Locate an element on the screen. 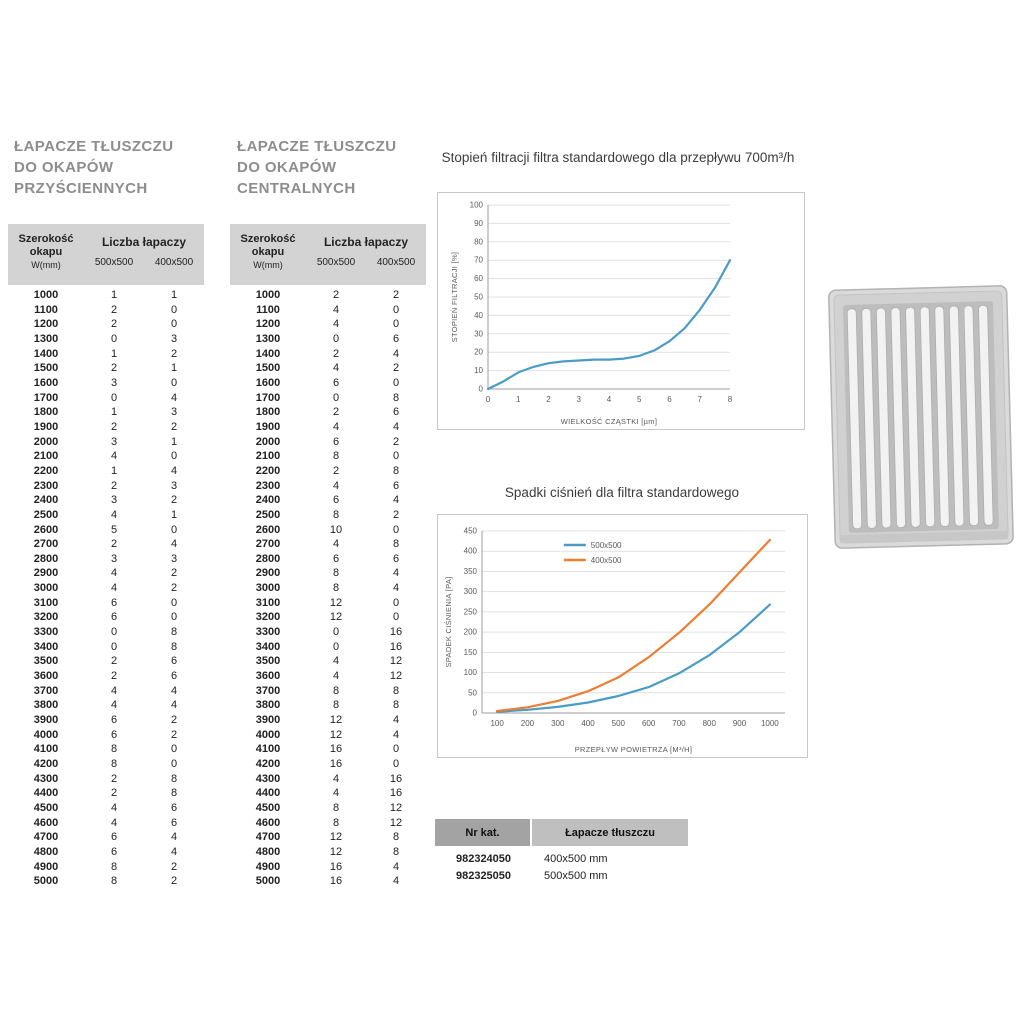  table-cell: 5000 is located at coordinates (268, 881).